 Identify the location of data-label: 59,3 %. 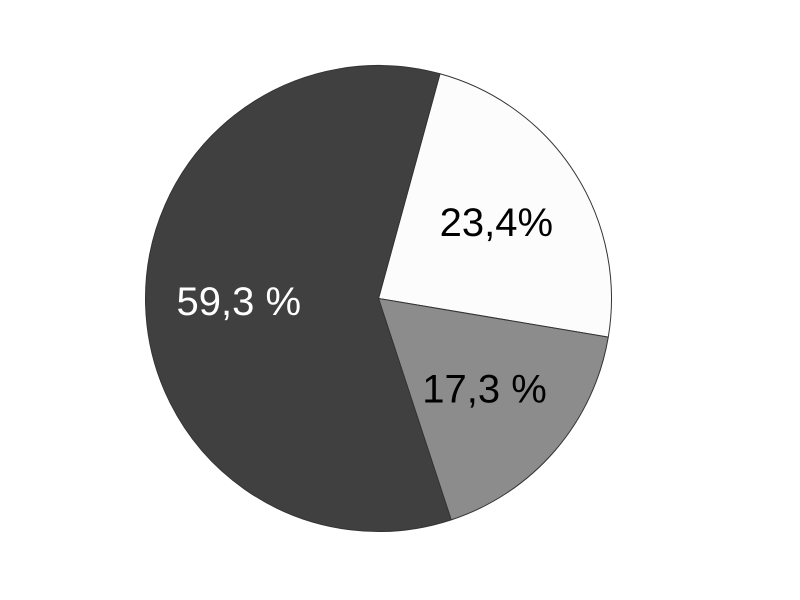
(239, 302).